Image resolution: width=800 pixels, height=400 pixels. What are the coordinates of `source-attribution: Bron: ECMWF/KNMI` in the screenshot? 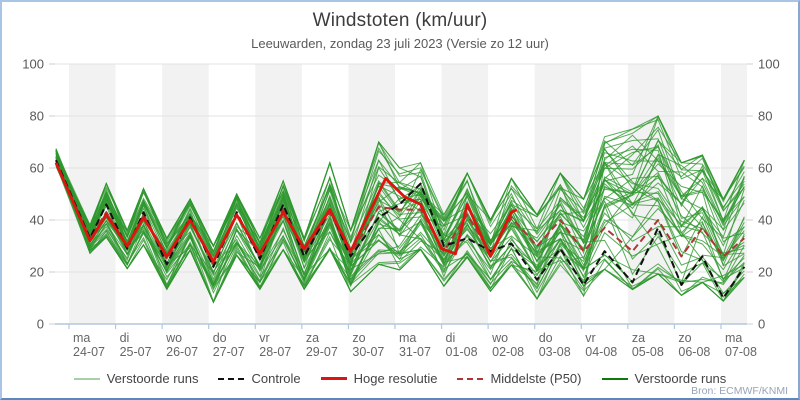 It's located at (739, 391).